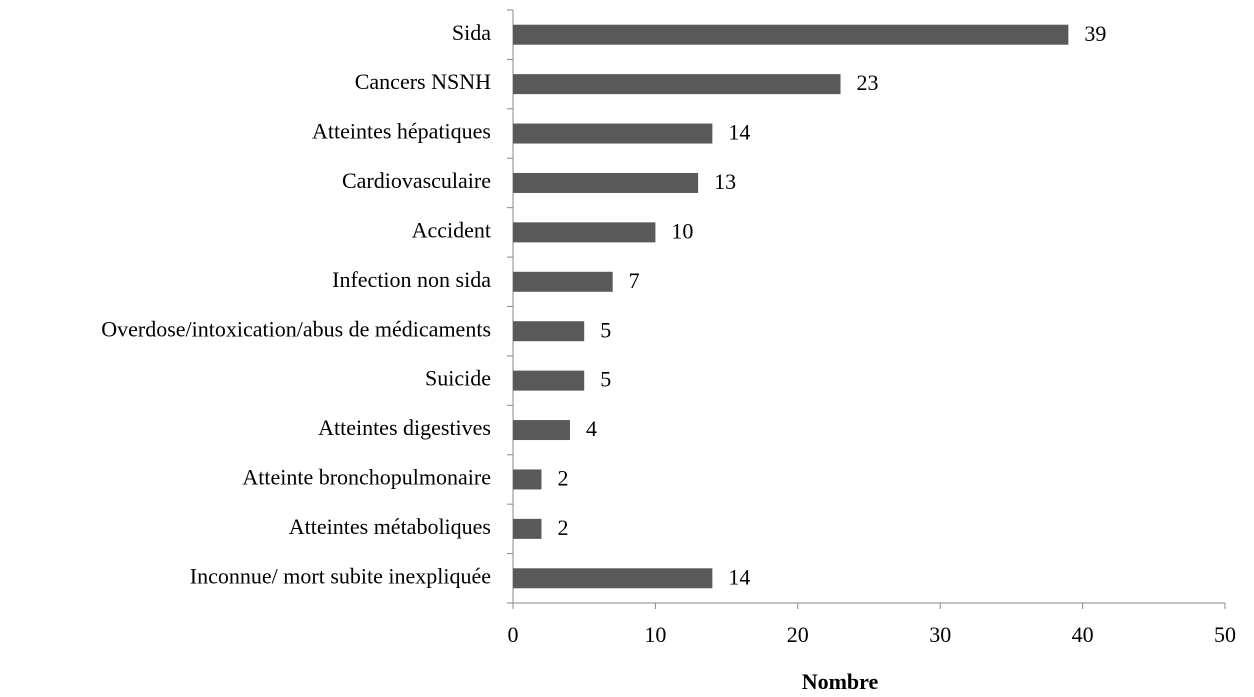 This screenshot has height=697, width=1254. Describe the element at coordinates (451, 229) in the screenshot. I see `y-tick-label: Accident` at that location.